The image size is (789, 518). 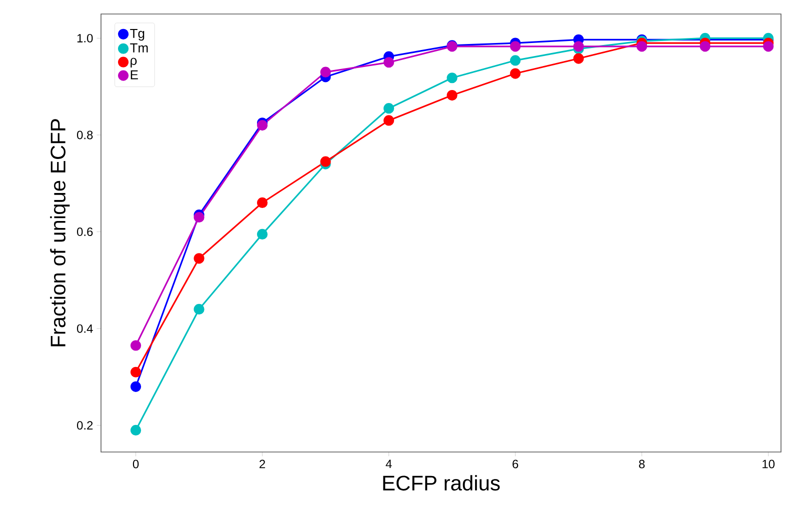 I want to click on x-tick-label: 8, so click(x=642, y=464).